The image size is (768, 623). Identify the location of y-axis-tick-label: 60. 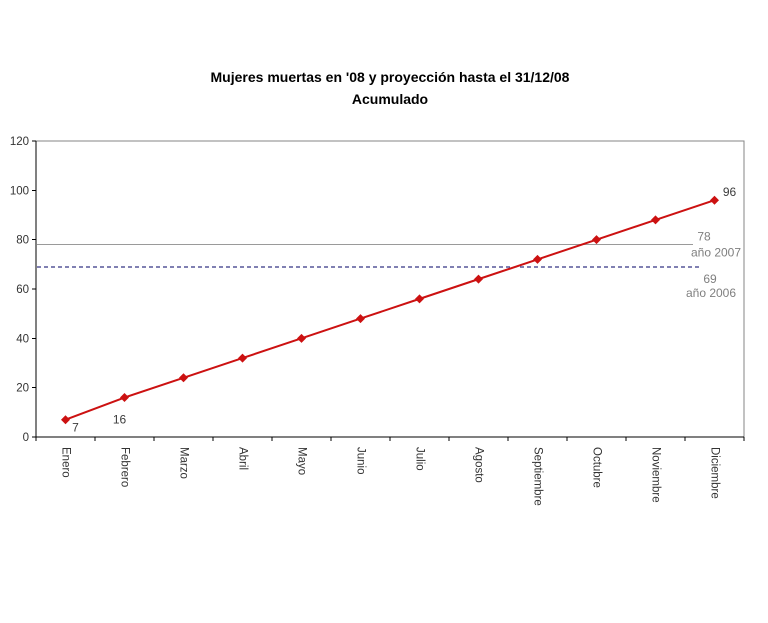
(22, 290).